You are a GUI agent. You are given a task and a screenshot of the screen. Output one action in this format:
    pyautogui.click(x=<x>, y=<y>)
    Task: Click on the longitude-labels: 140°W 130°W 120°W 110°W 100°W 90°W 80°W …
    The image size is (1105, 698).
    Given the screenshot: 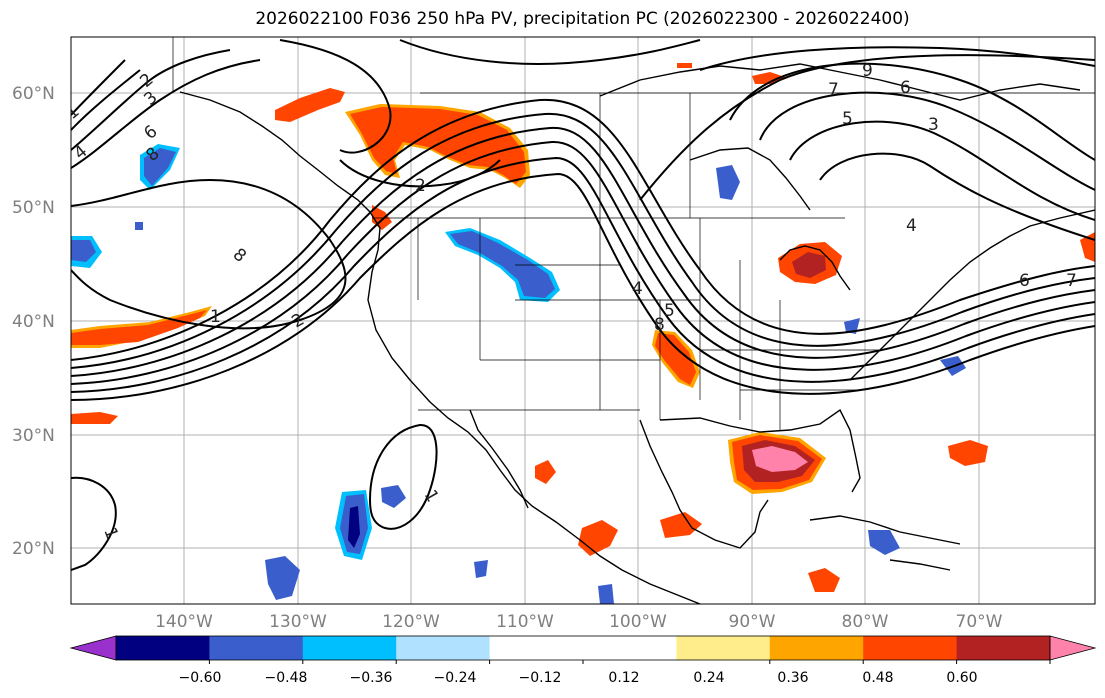 What is the action you would take?
    pyautogui.click(x=579, y=622)
    